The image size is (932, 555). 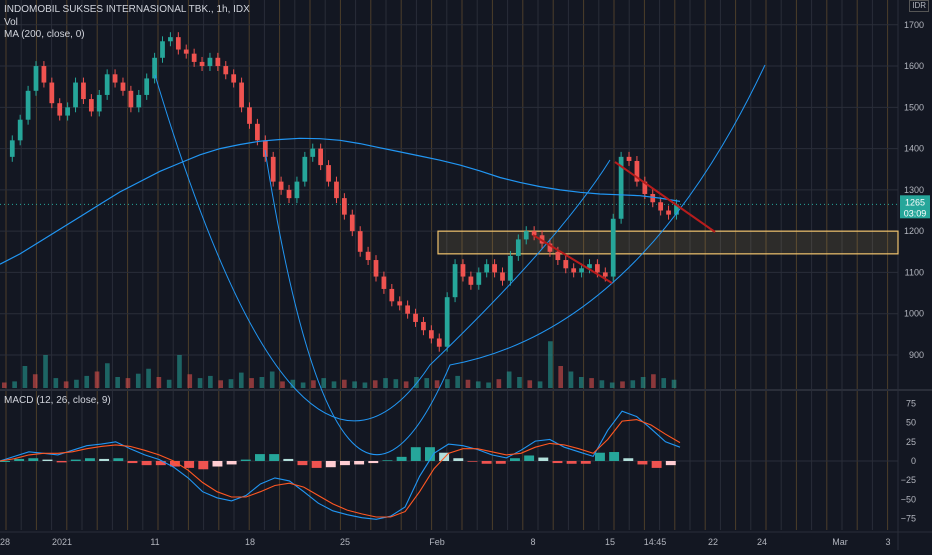 What do you see at coordinates (44, 34) in the screenshot?
I see `ma-legend: MA (200, close, 0)` at bounding box center [44, 34].